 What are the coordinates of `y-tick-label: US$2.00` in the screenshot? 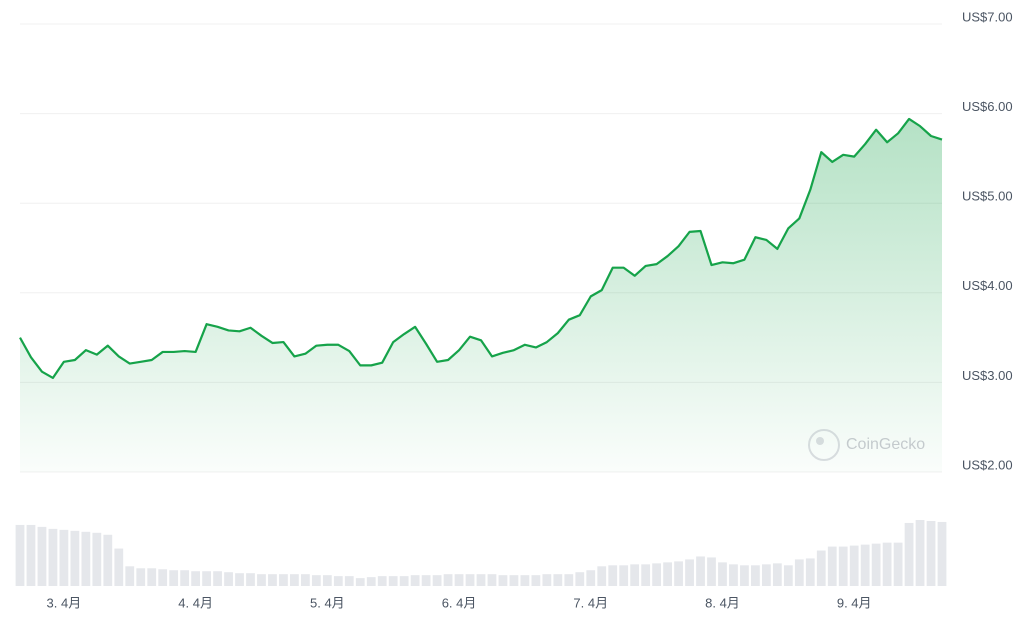 It's located at (987, 464).